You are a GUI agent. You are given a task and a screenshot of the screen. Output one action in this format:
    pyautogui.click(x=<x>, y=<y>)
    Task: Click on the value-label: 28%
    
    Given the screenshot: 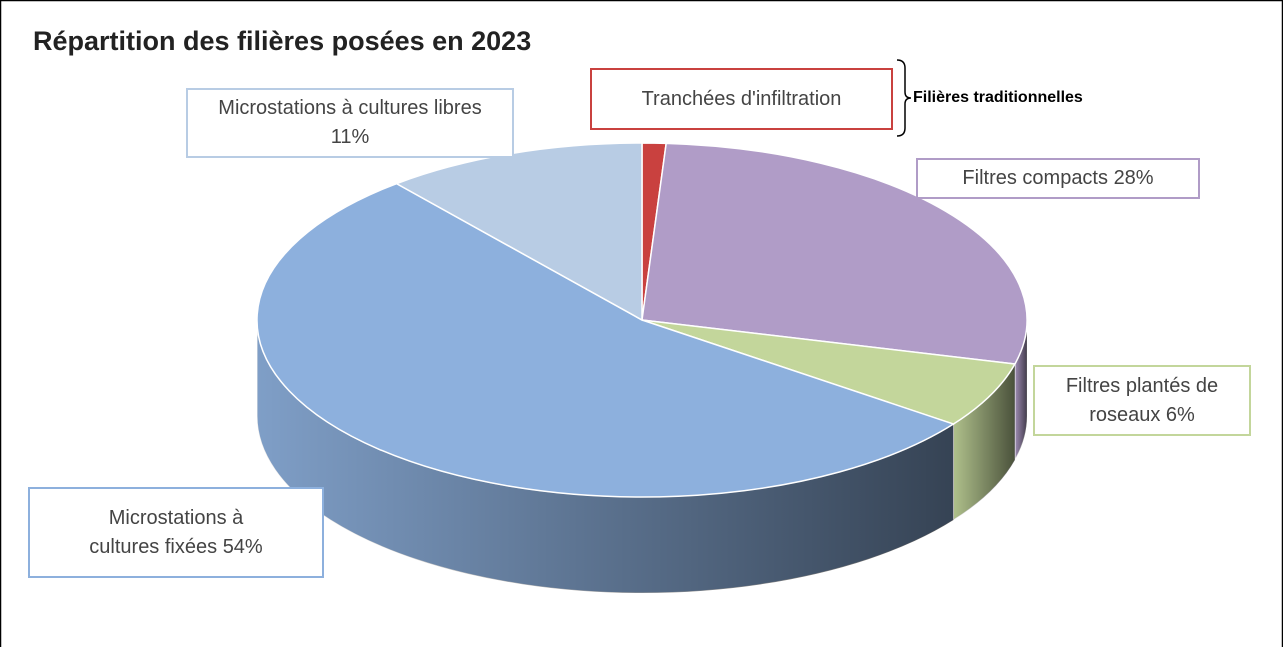 What is the action you would take?
    pyautogui.click(x=1133, y=178)
    